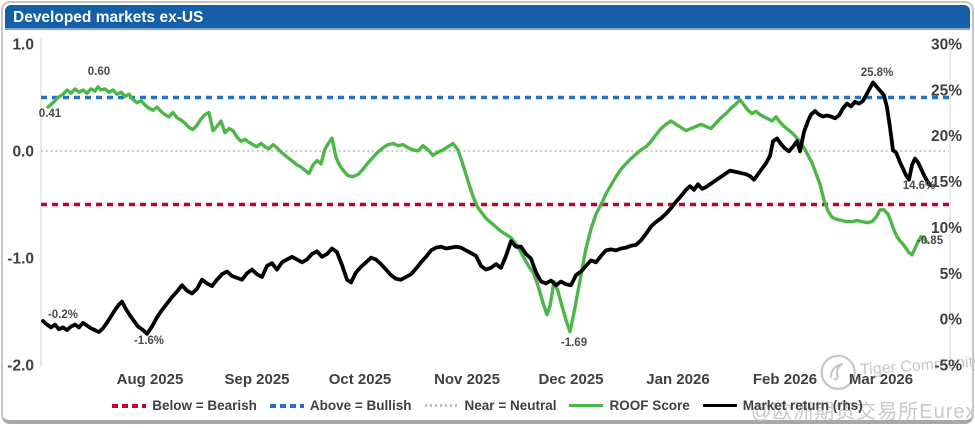 This screenshot has width=975, height=428. Describe the element at coordinates (838, 372) in the screenshot. I see `tiger-logo-icon` at that location.